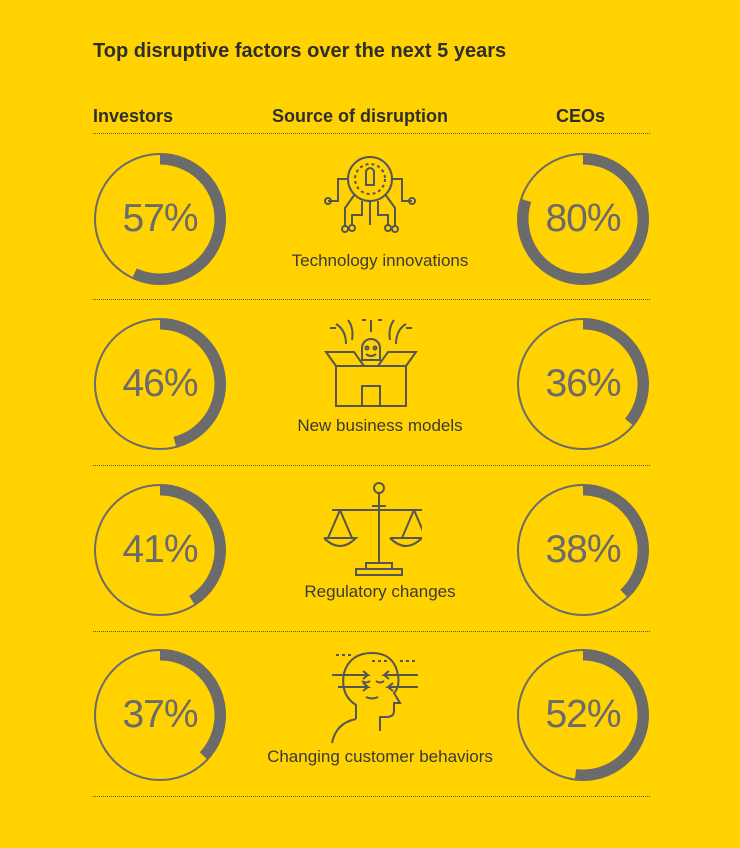 The width and height of the screenshot is (740, 848). I want to click on ceos-donut: 80%, so click(583, 219).